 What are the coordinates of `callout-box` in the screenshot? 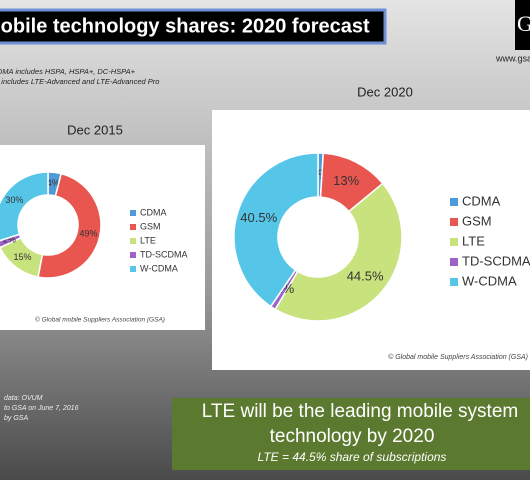 It's located at (351, 434).